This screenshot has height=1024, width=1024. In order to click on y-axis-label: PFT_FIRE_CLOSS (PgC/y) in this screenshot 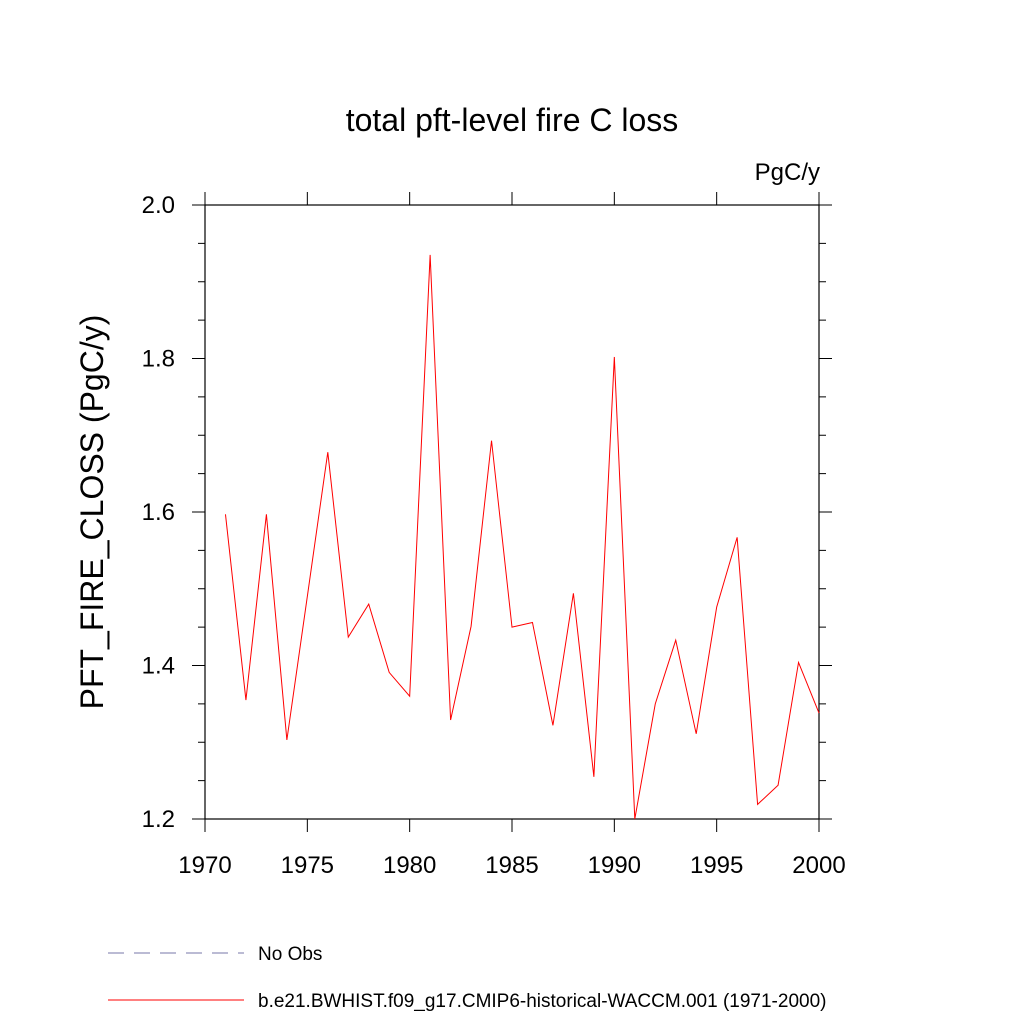, I will do `click(92, 512)`.